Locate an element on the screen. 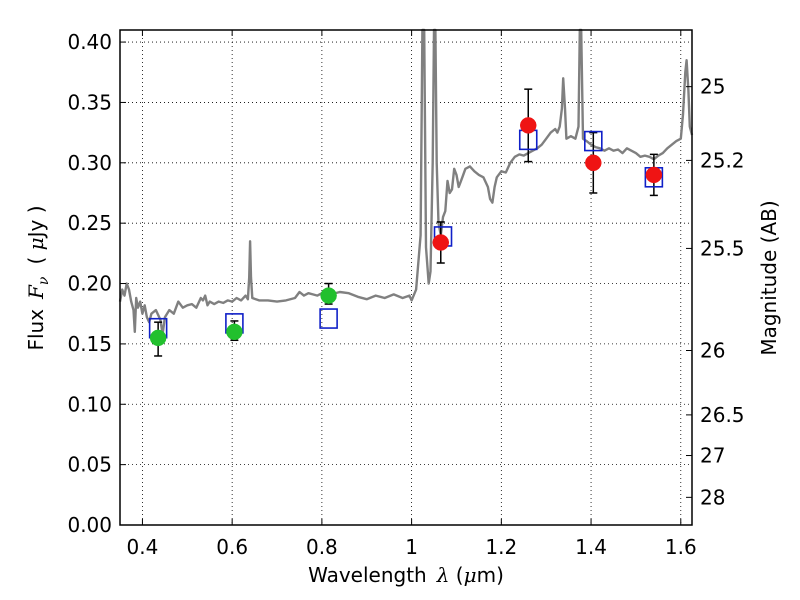 The height and width of the screenshot is (600, 800). x-axis-label-prefix: Wavelength is located at coordinates (367, 575).